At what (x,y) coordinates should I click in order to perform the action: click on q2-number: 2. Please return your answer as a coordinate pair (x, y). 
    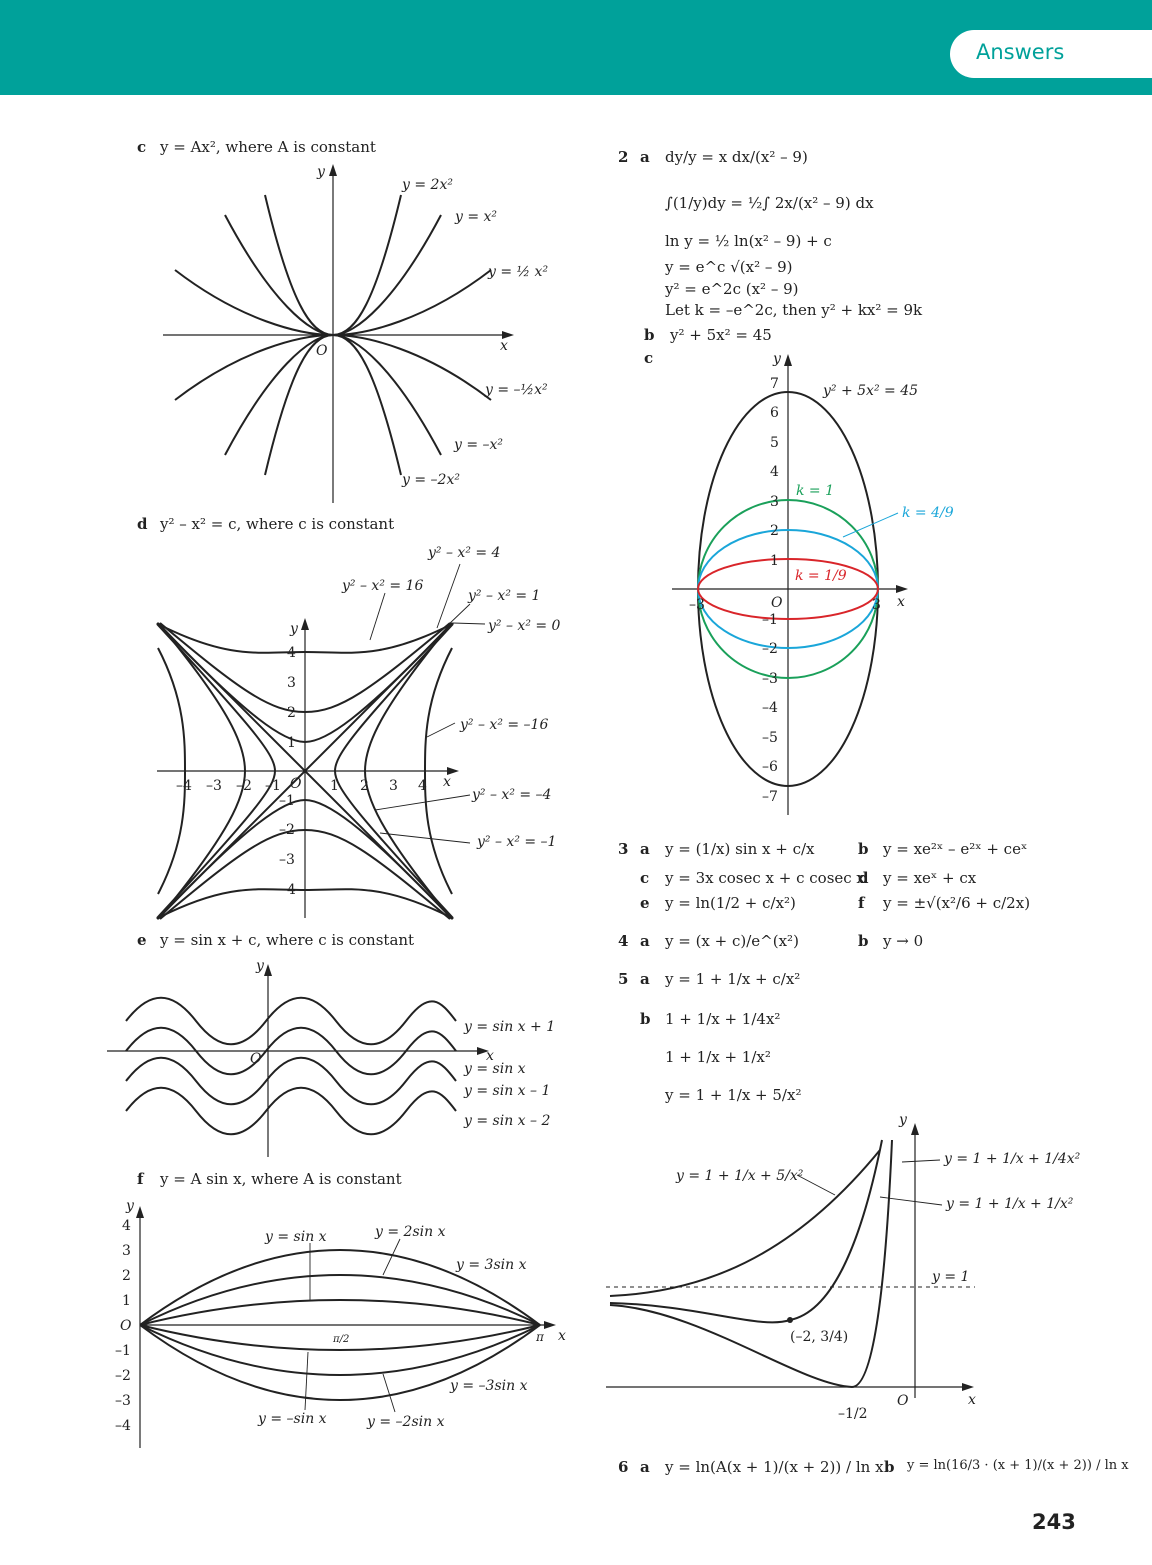
    Looking at the image, I should click on (623, 157).